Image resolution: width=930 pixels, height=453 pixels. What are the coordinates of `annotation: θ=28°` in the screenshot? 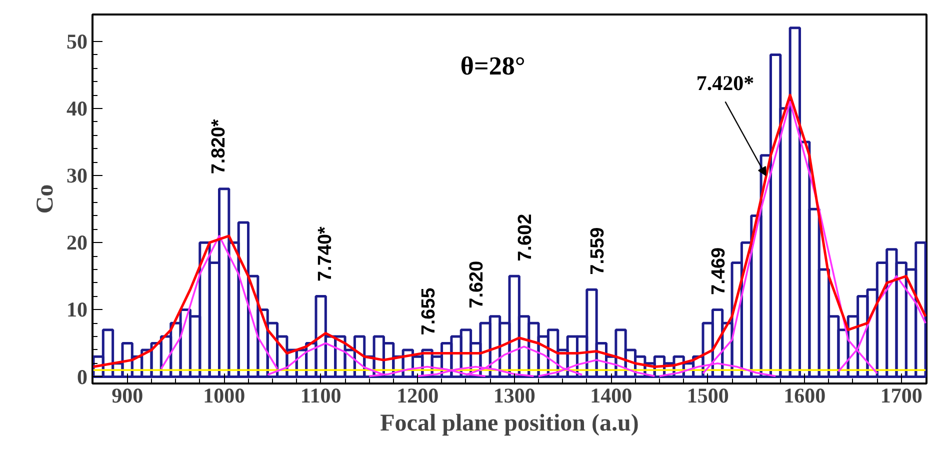 It's located at (493, 66).